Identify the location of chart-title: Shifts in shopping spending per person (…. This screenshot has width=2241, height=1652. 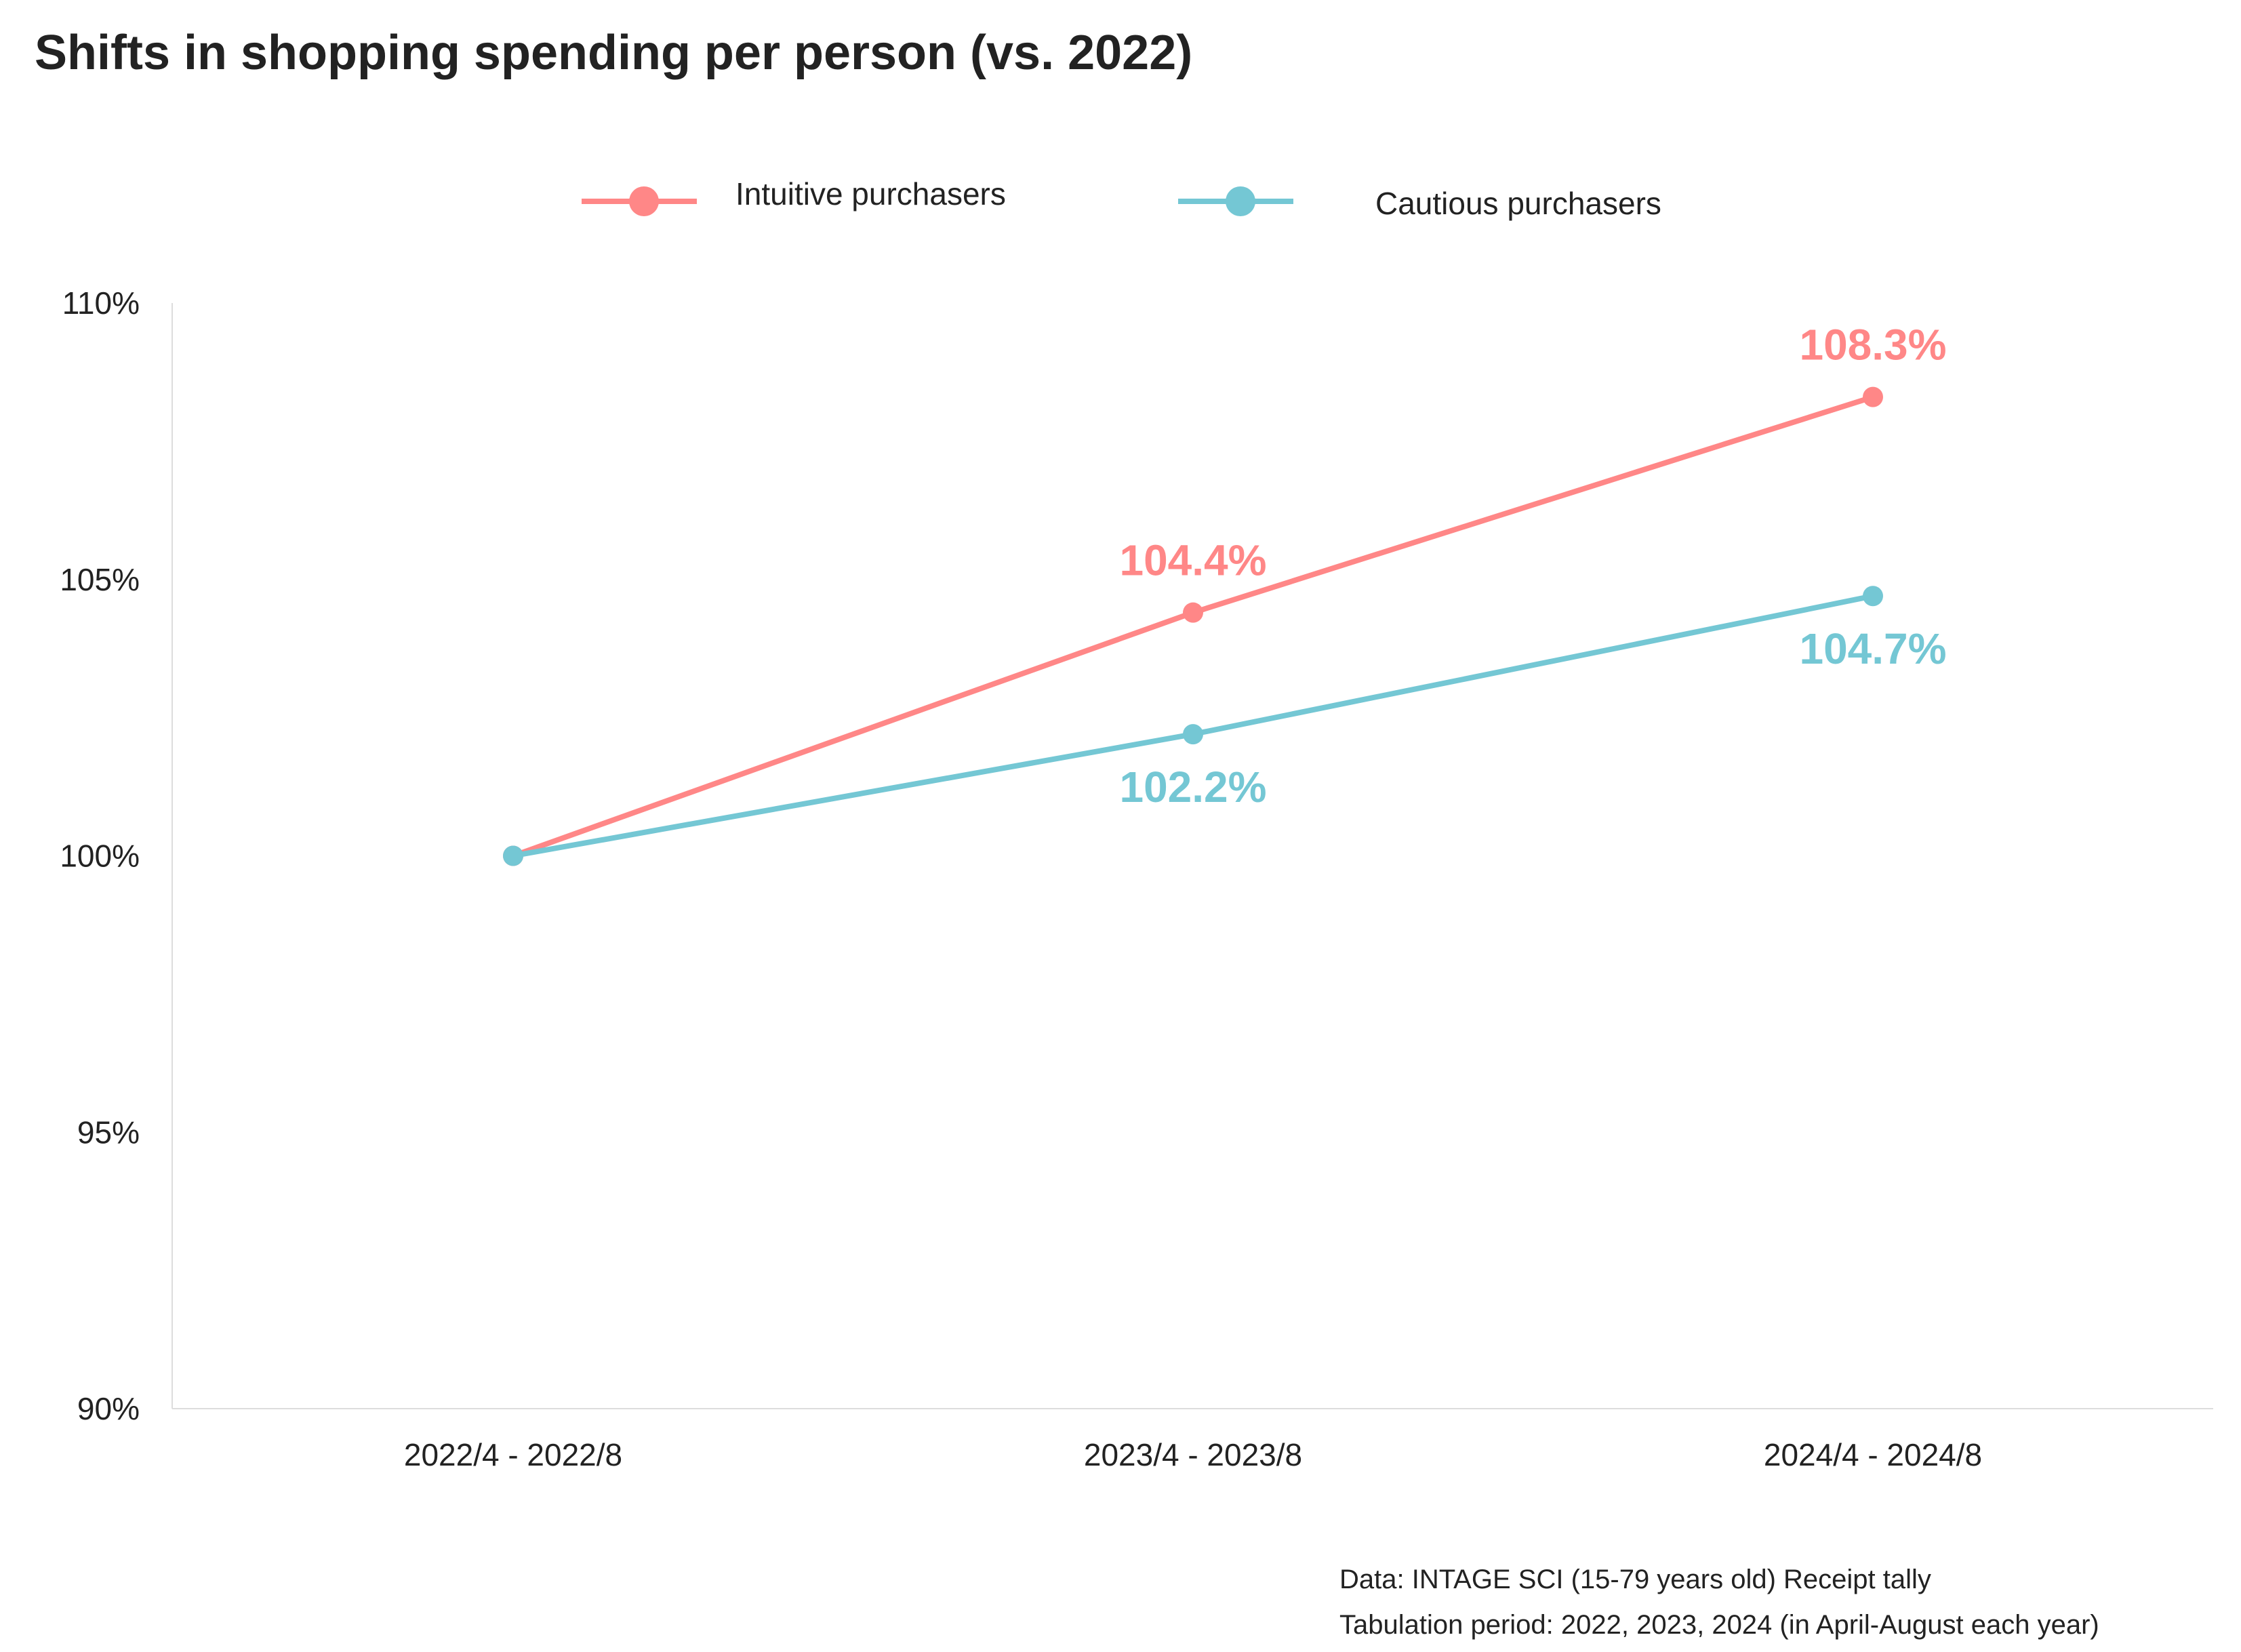
(613, 53).